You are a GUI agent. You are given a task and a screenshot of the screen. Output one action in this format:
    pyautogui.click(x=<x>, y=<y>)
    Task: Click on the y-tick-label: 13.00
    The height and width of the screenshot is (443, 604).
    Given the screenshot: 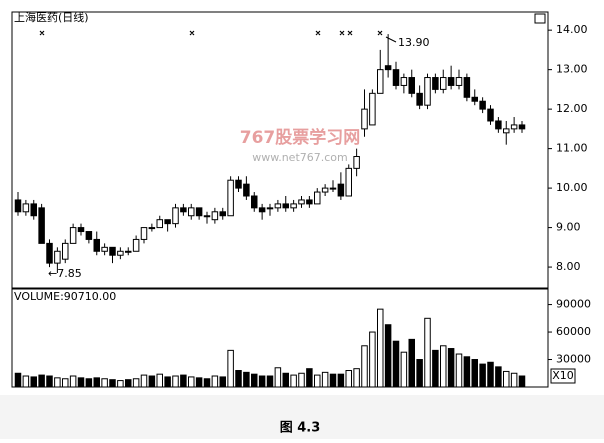 What is the action you would take?
    pyautogui.click(x=572, y=69)
    